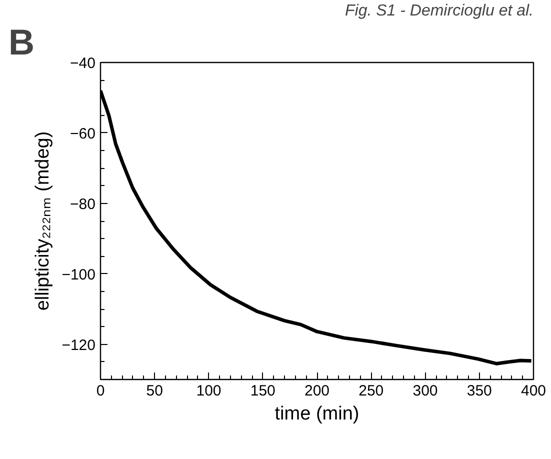 This screenshot has width=551, height=459. What do you see at coordinates (317, 391) in the screenshot?
I see `x-tick-label: 200` at bounding box center [317, 391].